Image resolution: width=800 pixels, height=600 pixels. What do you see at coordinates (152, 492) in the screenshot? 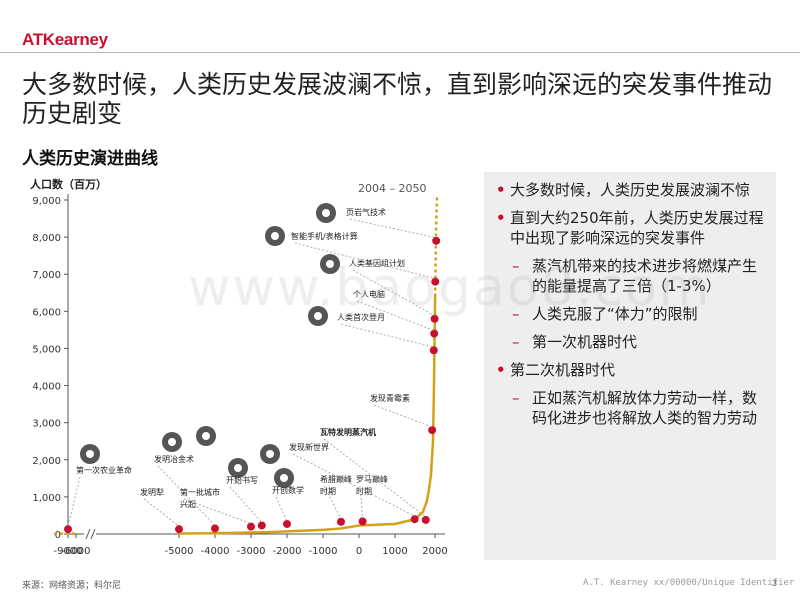
I see `event-label: 发明犁` at bounding box center [152, 492].